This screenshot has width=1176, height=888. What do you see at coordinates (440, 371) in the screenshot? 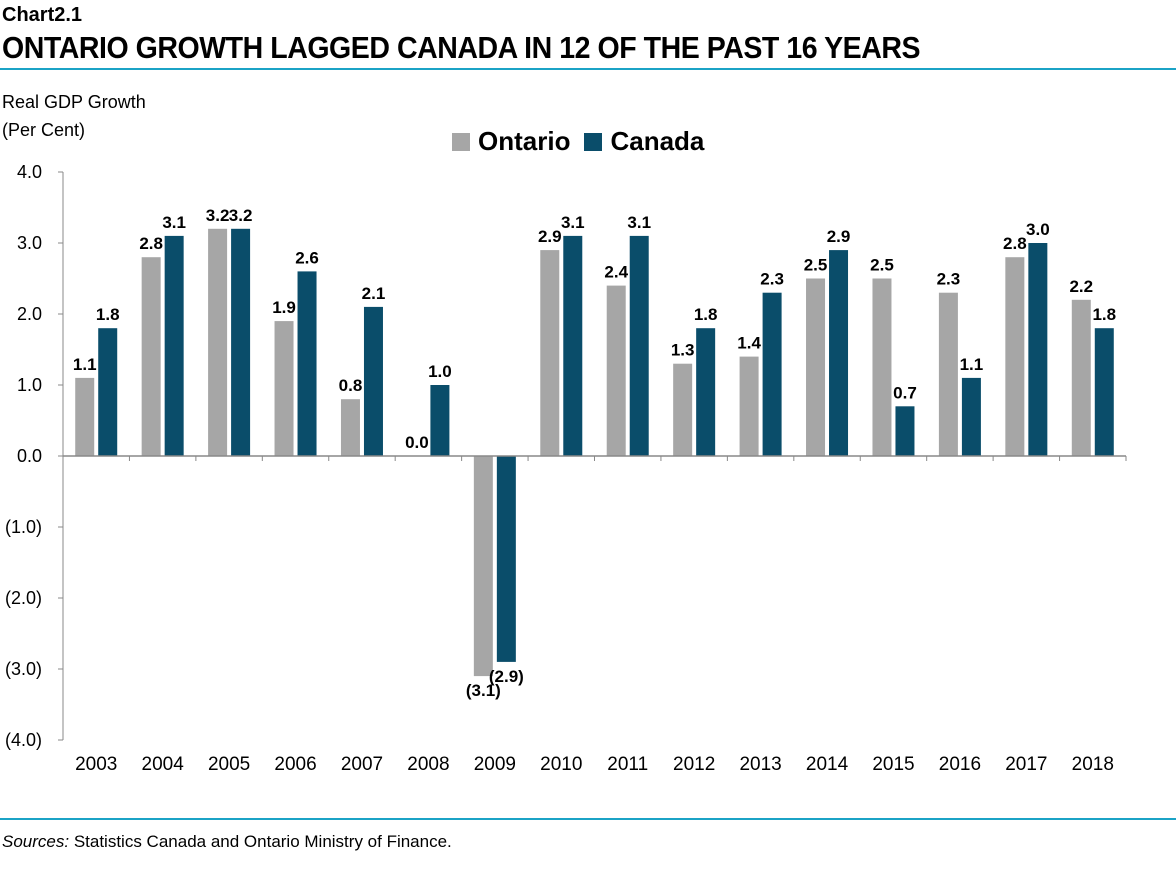
I see `data-label-canada: 1.0` at bounding box center [440, 371].